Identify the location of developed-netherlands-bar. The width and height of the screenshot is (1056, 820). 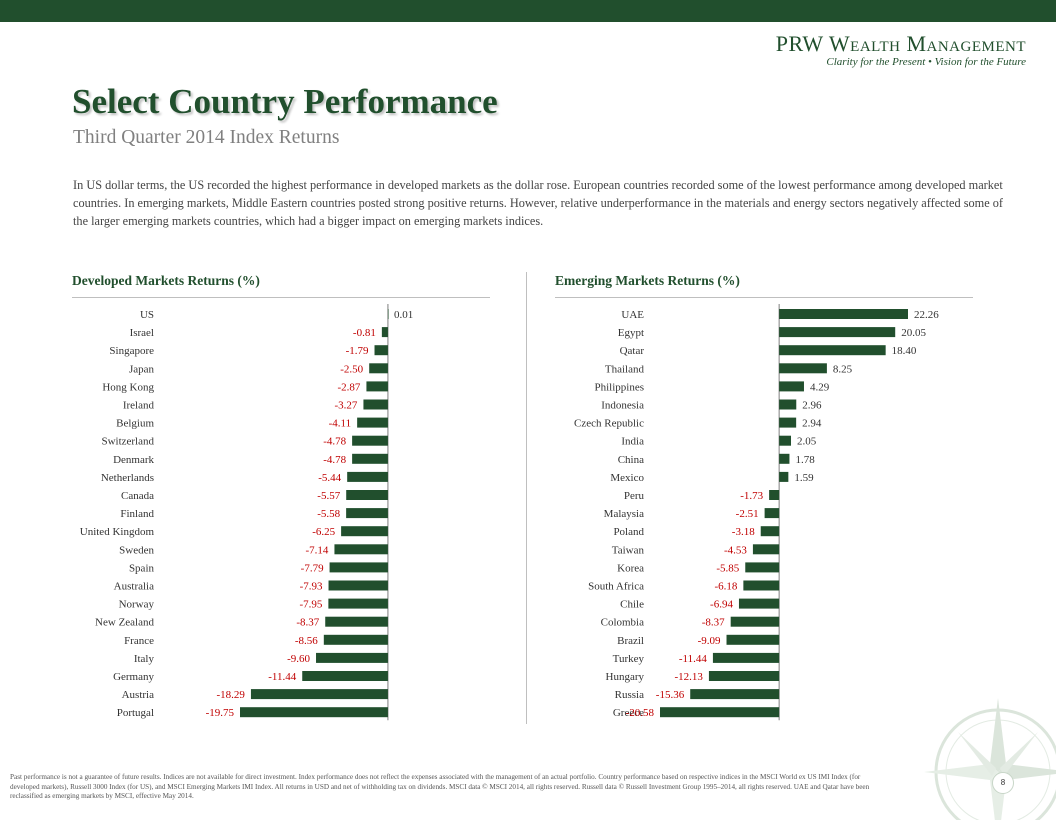
(367, 476).